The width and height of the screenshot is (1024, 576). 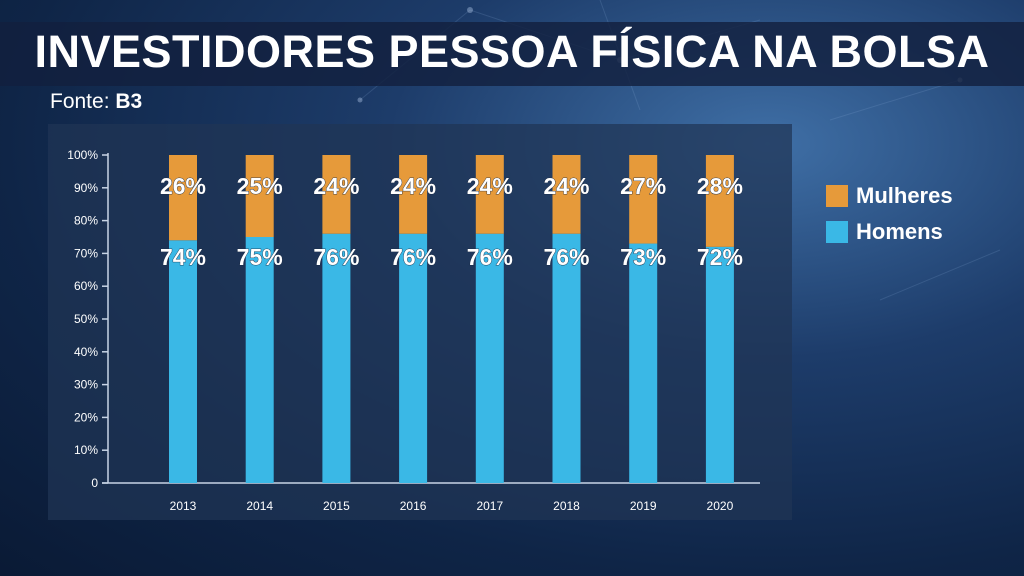 I want to click on y-tick-label: 30%, so click(x=86, y=385).